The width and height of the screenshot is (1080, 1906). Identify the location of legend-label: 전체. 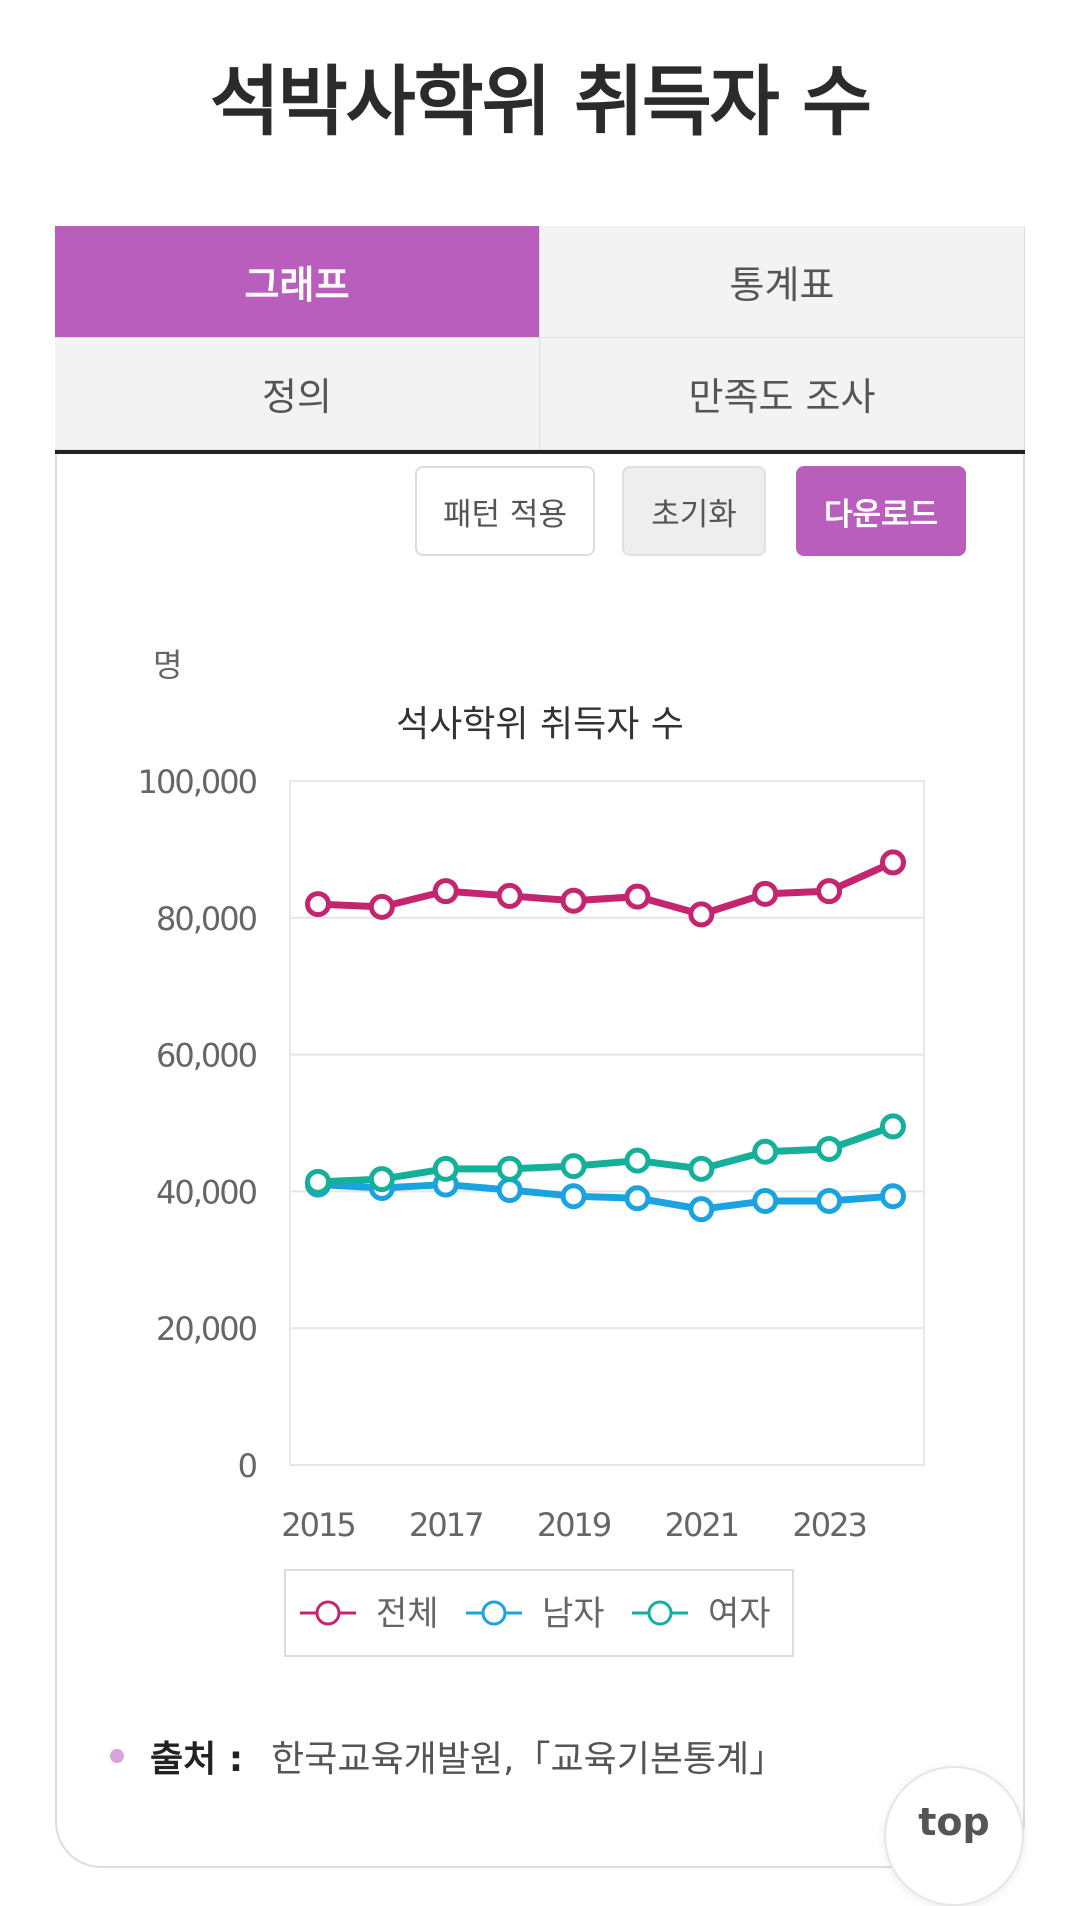
(407, 1614).